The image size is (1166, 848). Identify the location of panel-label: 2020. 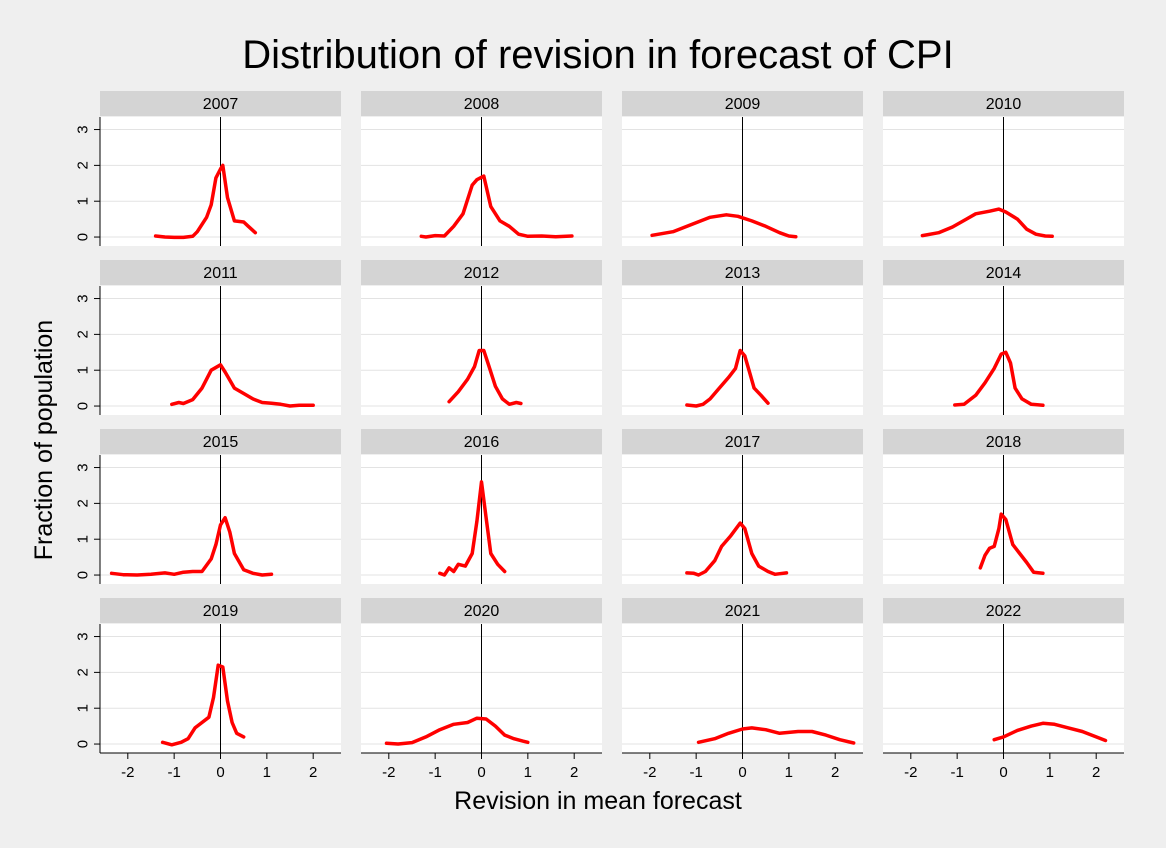
(482, 611).